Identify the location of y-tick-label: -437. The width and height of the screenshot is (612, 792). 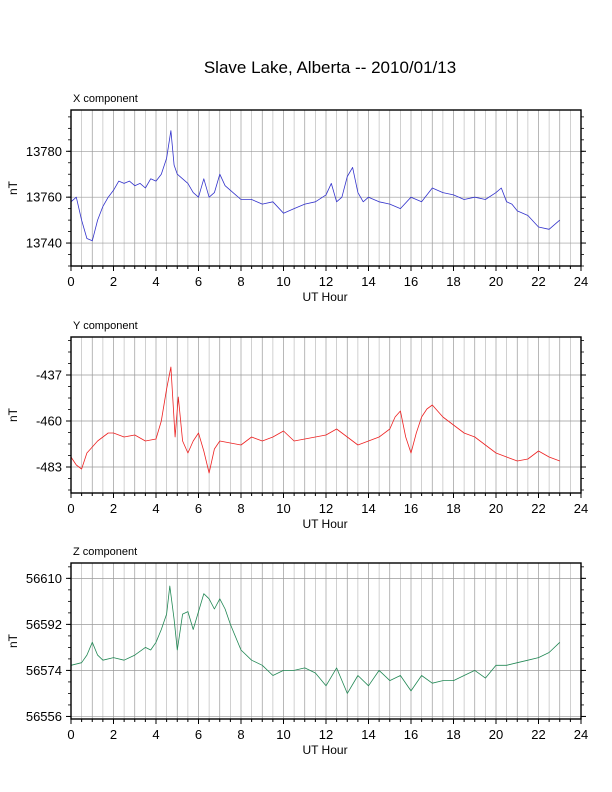
(49, 375).